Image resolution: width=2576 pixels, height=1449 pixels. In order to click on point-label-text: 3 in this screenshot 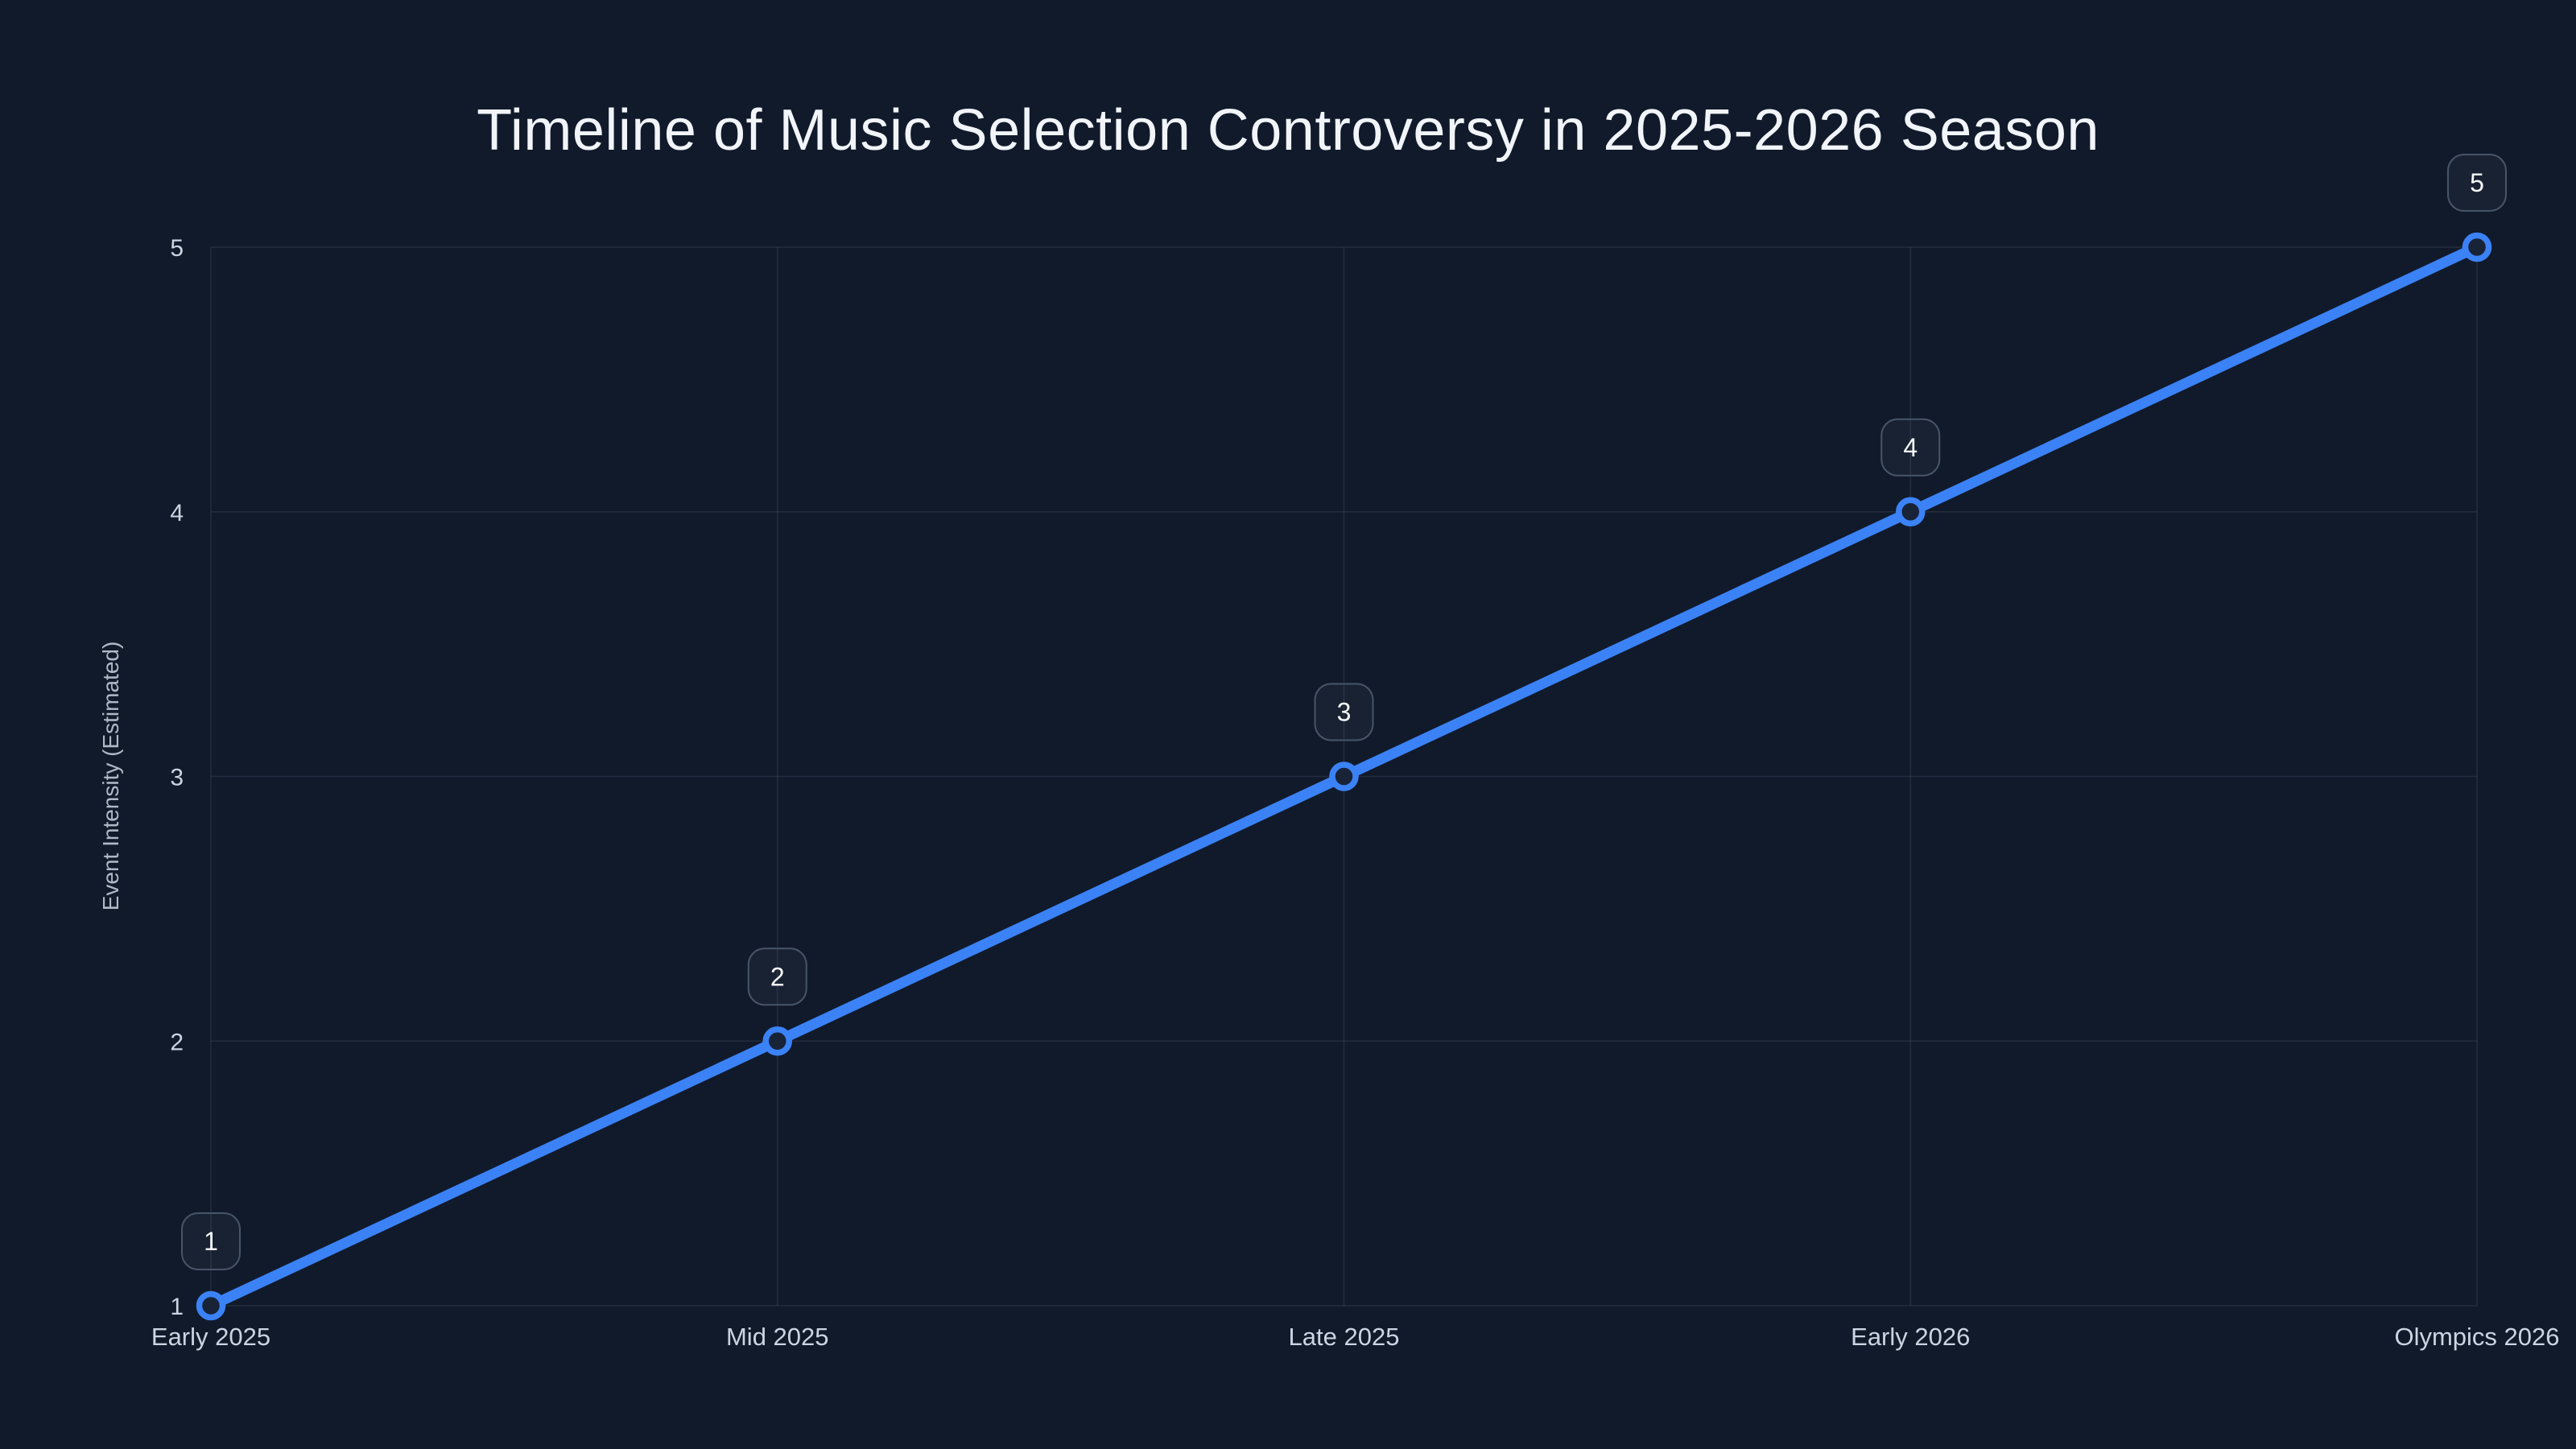, I will do `click(1344, 712)`.